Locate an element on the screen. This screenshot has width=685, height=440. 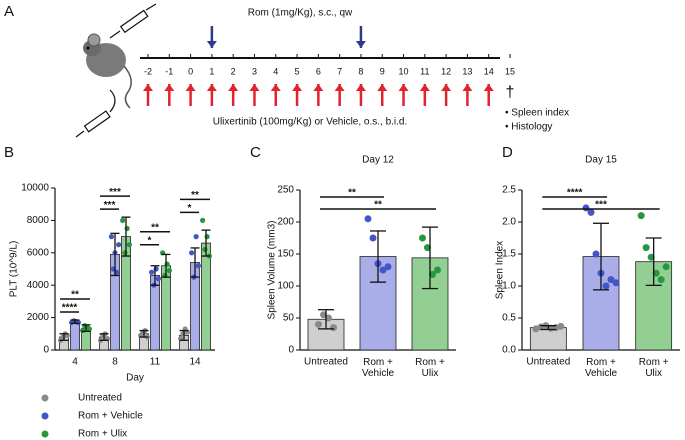
y-tick-label: 100 is located at coordinates (285, 286).